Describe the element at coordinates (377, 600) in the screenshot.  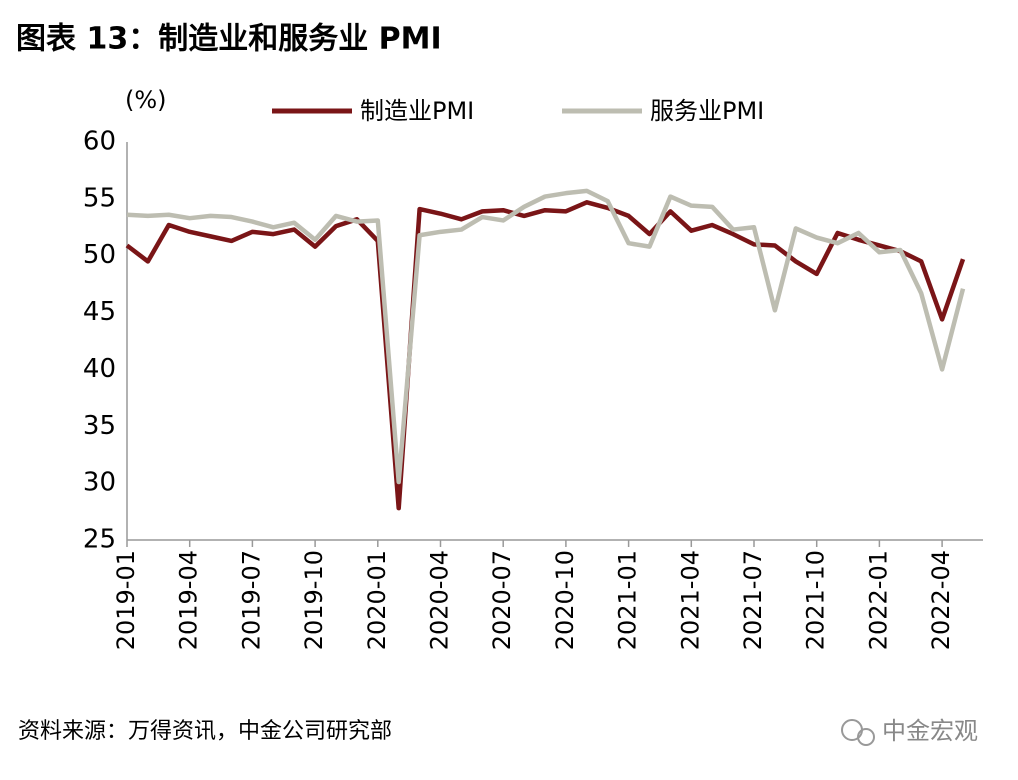
I see `x-tick-label: 2020-01` at that location.